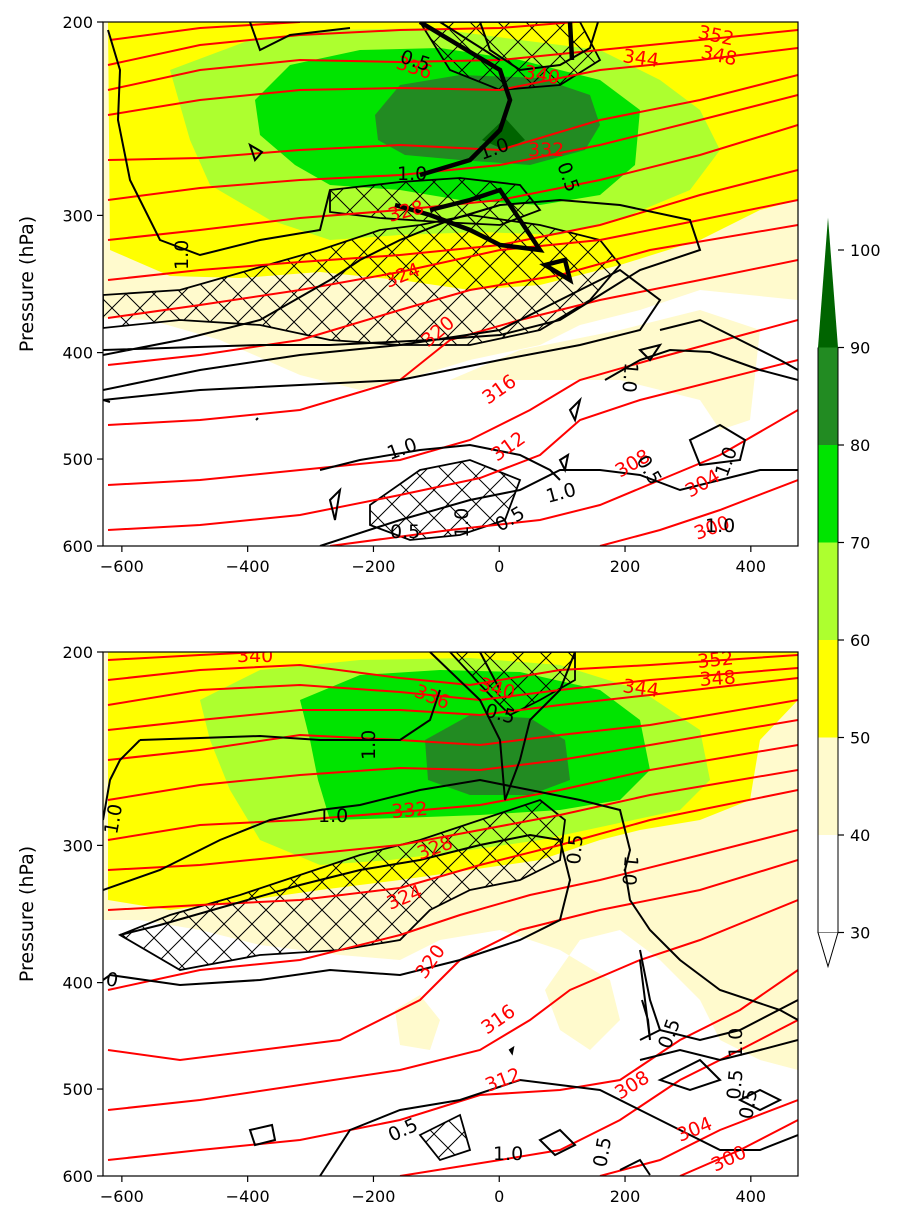 The image size is (909, 1227). Describe the element at coordinates (860, 933) in the screenshot. I see `colorbar-tick-label: 30` at that location.